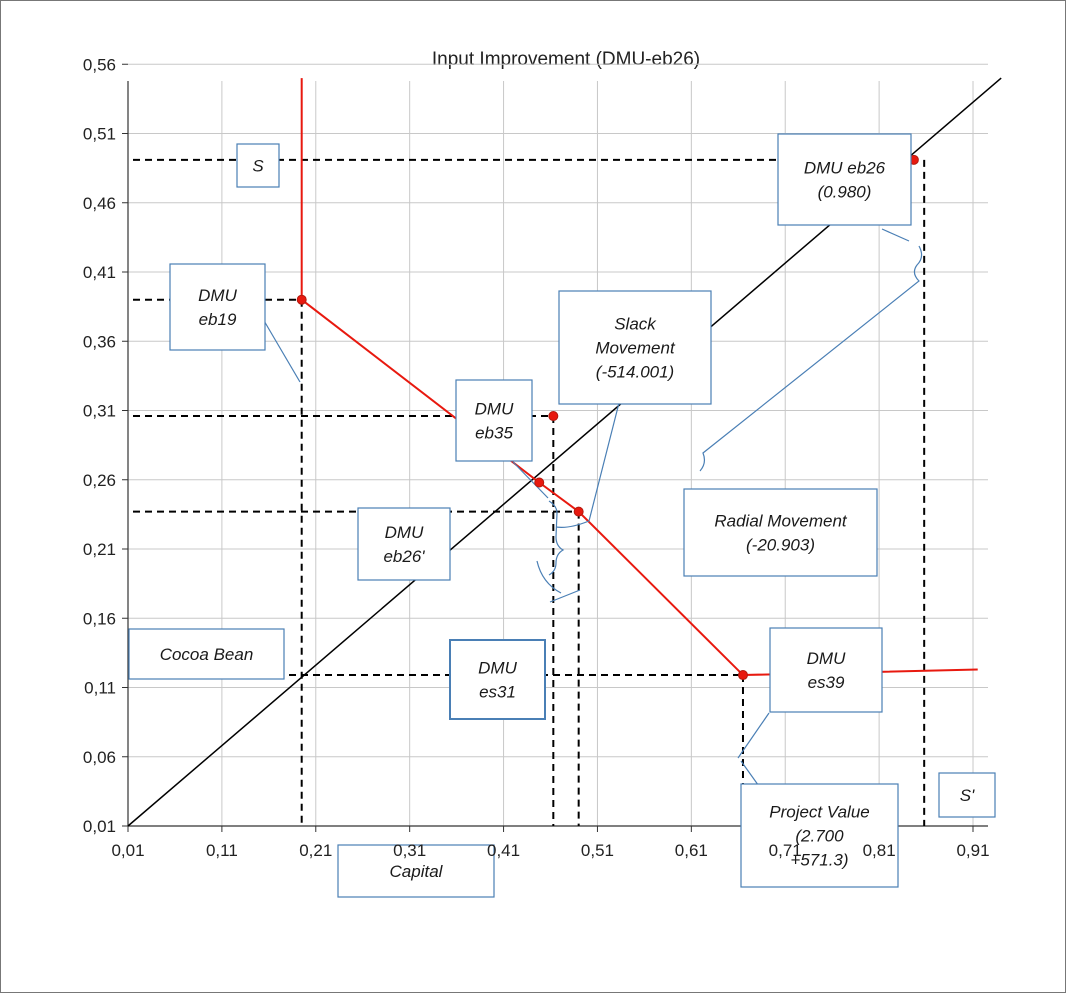 The height and width of the screenshot is (994, 1066). I want to click on y-tick-label: 0,26, so click(99, 480).